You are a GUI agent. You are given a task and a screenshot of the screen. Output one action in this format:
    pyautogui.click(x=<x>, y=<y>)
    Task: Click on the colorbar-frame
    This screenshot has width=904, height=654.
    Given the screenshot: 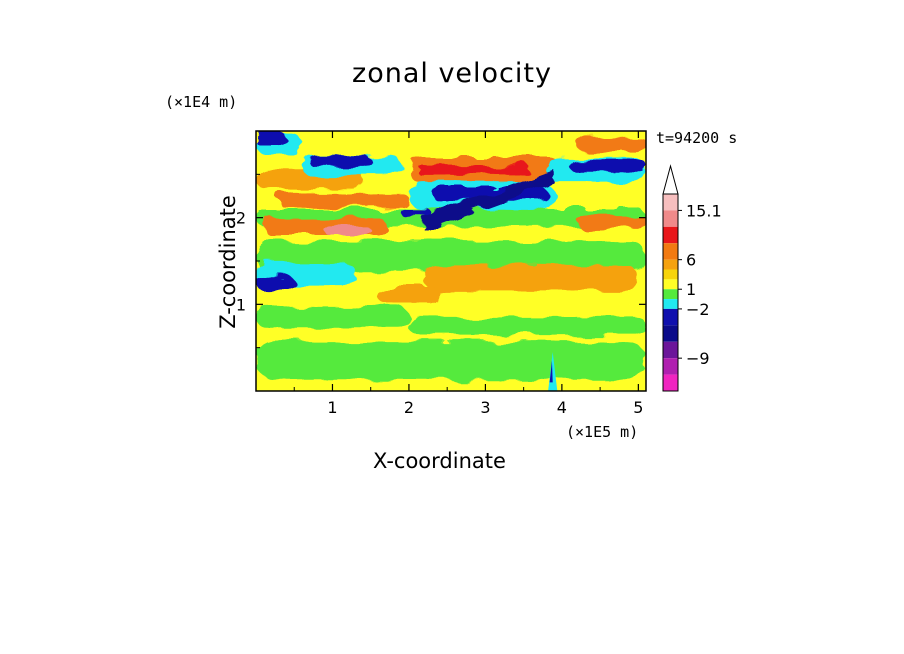 What is the action you would take?
    pyautogui.click(x=670, y=292)
    